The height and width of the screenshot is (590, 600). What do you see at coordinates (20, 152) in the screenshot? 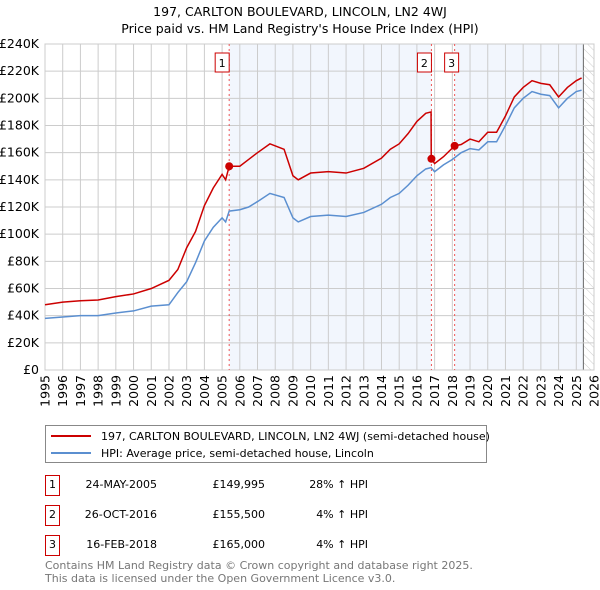
I see `y-tick-label: £160K` at bounding box center [20, 152].